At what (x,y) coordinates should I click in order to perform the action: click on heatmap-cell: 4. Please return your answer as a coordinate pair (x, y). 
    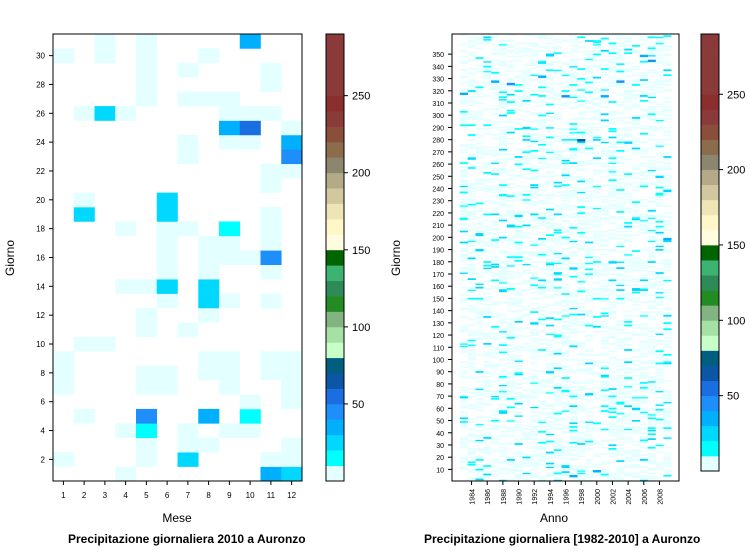
    Looking at the image, I should click on (230, 431).